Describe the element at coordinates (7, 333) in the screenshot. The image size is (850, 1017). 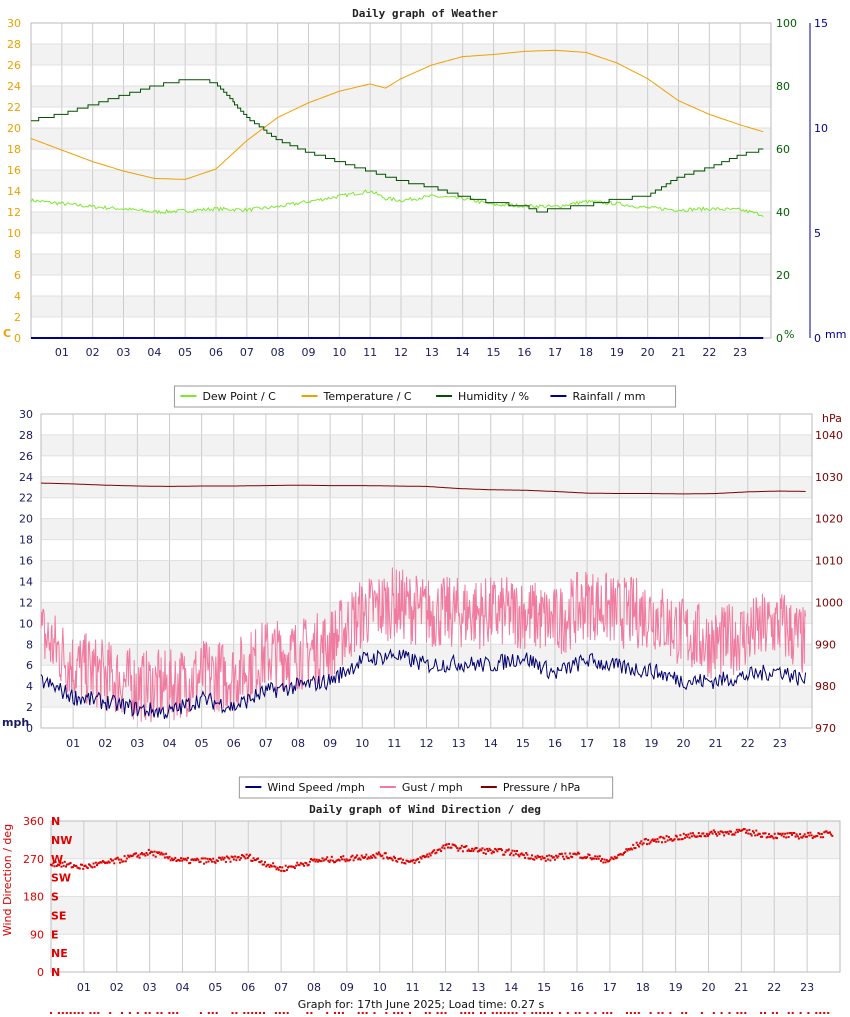
I see `y-left-unit: C` at that location.